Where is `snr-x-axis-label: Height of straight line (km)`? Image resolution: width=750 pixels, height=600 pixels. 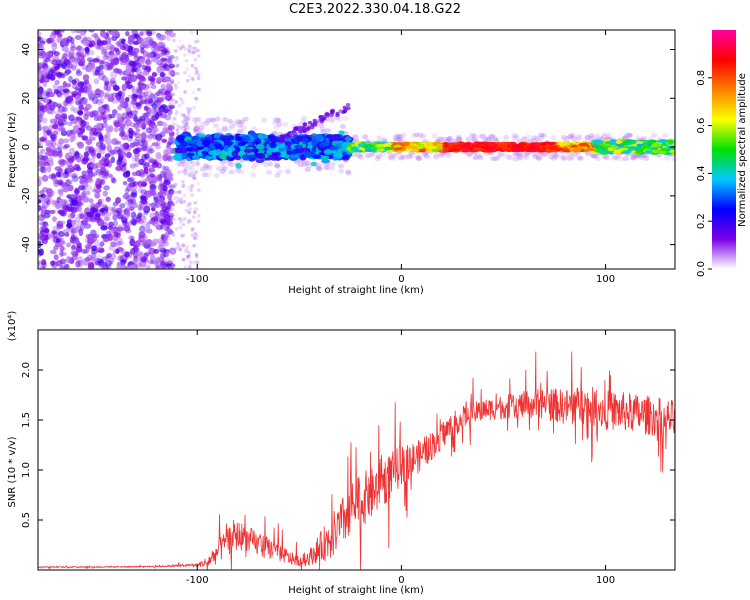 snr-x-axis-label: Height of straight line (km) is located at coordinates (356, 590).